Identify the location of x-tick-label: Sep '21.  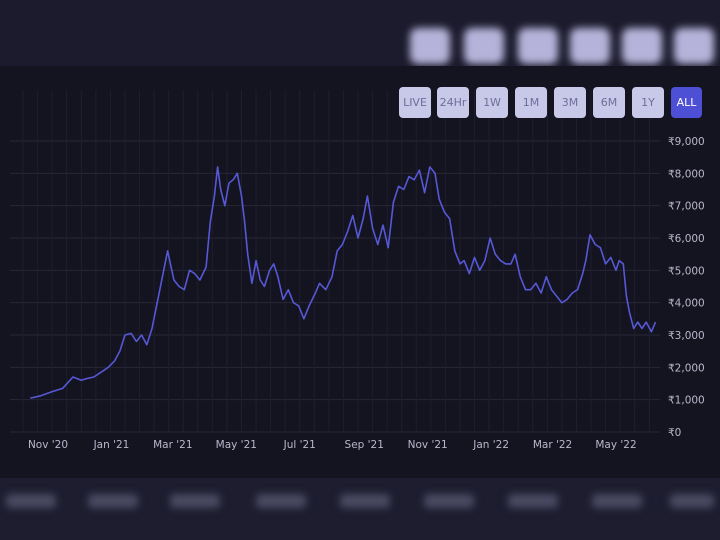
(364, 445).